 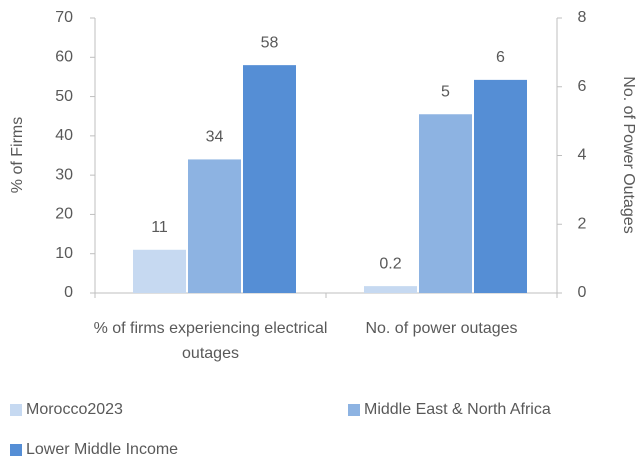 I want to click on y2-tick-label: 2, so click(x=582, y=223).